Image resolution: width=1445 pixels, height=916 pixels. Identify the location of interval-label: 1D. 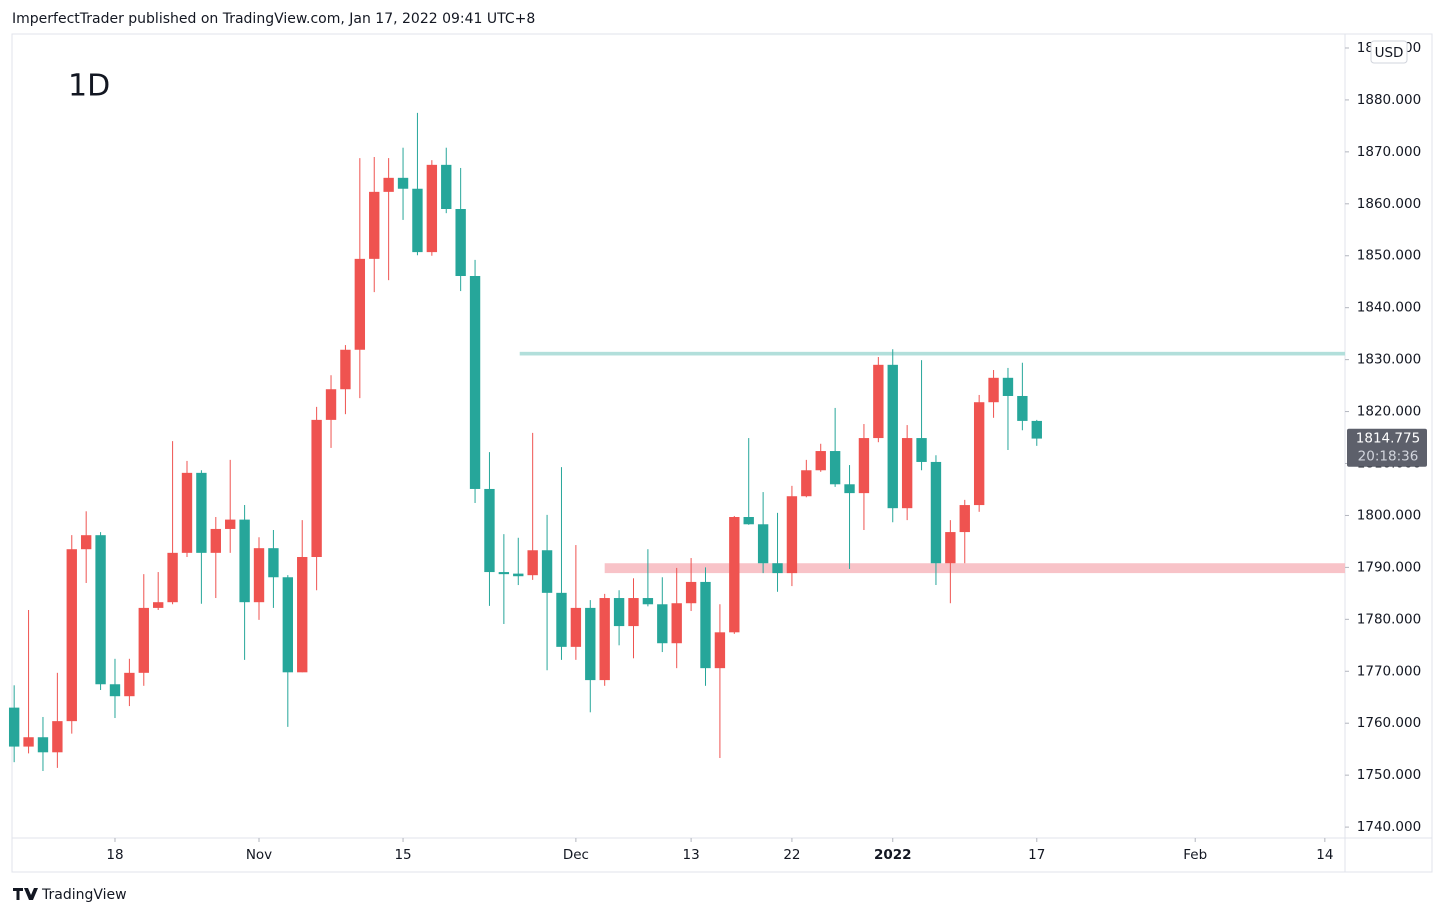
(89, 86).